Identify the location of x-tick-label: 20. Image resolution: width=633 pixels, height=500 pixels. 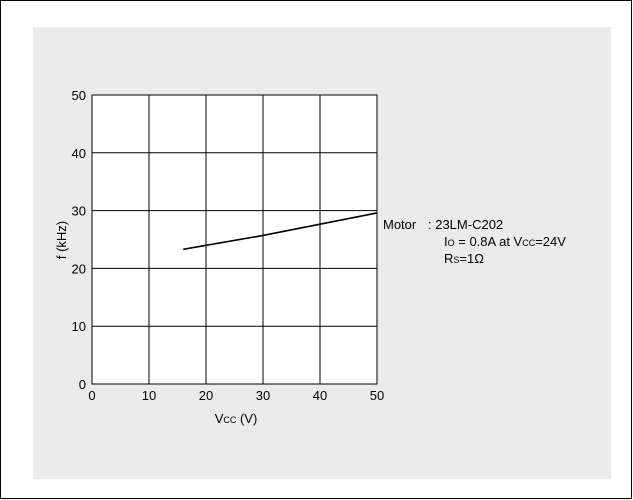
(206, 395).